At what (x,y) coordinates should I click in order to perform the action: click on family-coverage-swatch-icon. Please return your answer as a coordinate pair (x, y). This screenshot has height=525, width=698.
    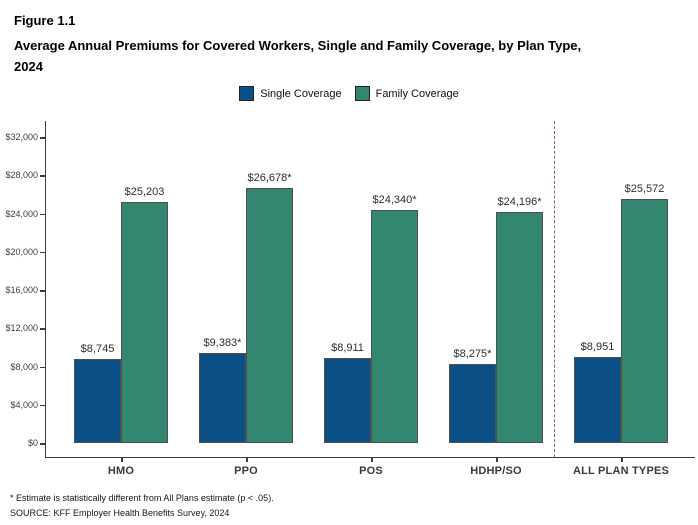
    Looking at the image, I should click on (362, 93).